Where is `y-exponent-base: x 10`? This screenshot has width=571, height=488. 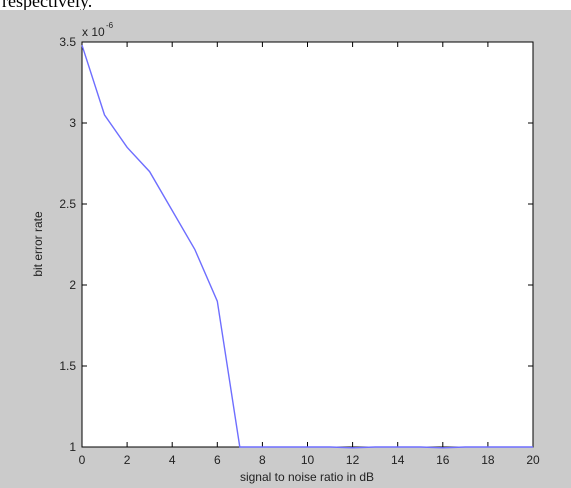
y-exponent-base: x 10 is located at coordinates (93, 32).